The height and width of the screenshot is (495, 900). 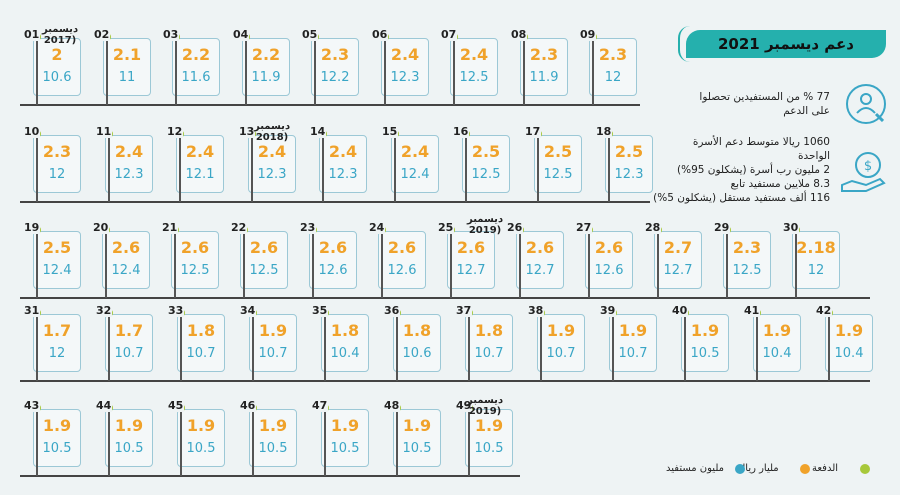 I want to click on payment-card: 21 2.6 12.5, so click(x=190, y=260).